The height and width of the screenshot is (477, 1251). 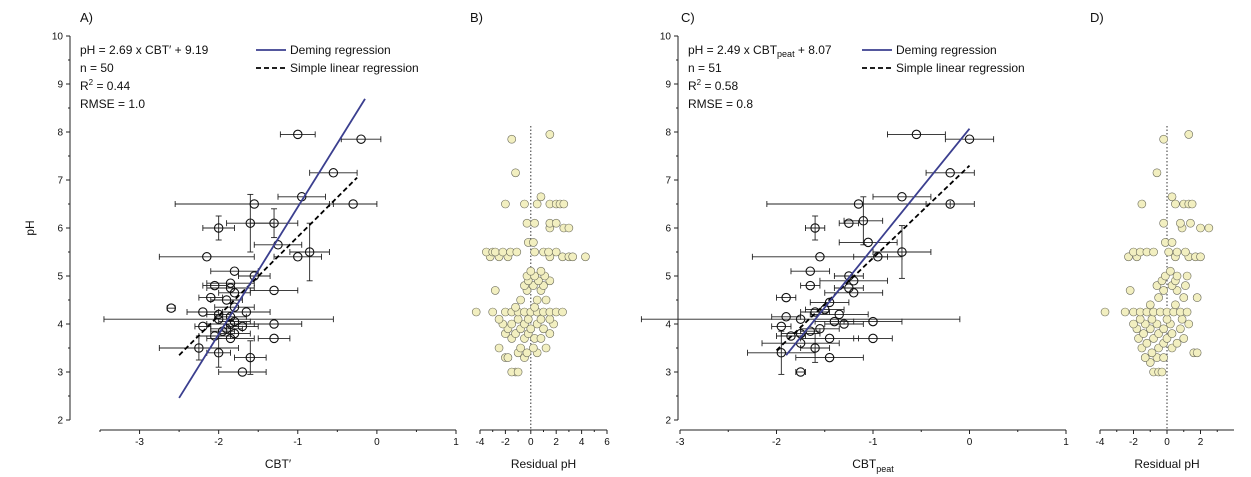 I want to click on equation-subscript: peat, so click(x=786, y=54).